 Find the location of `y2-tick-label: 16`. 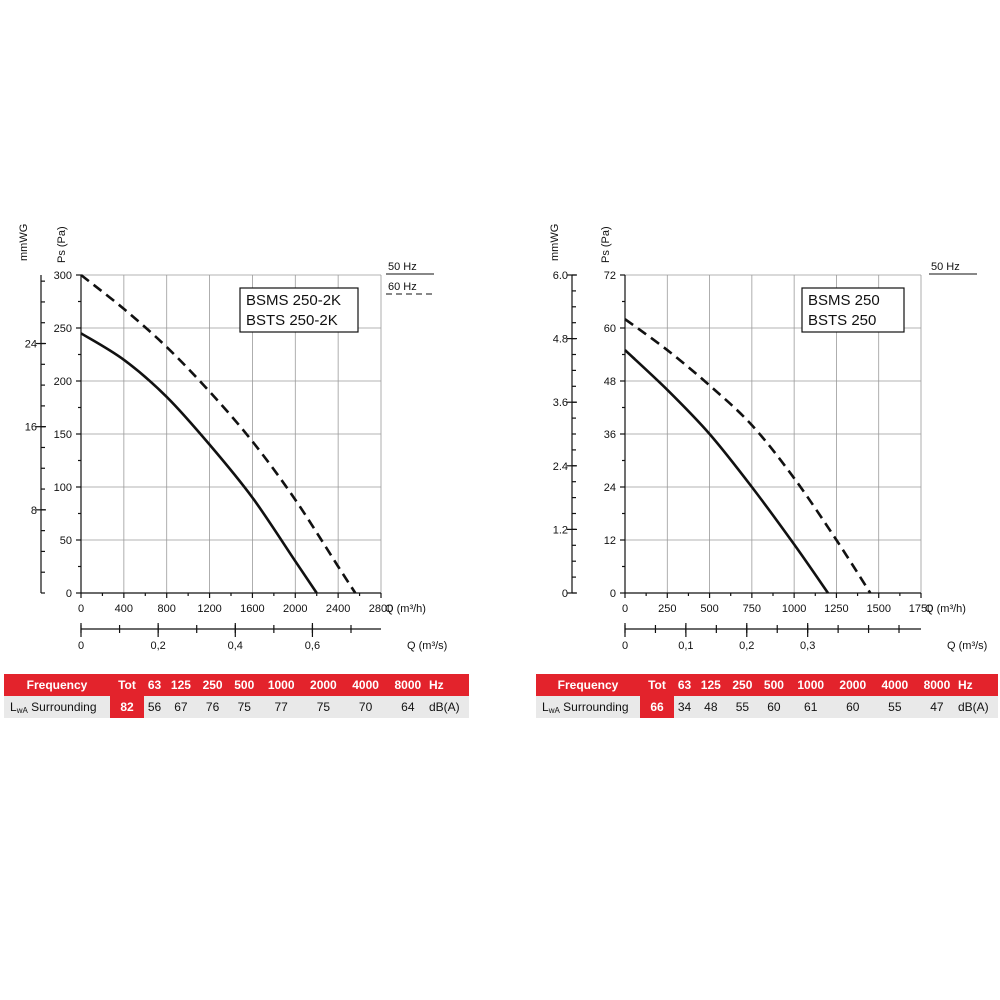

y2-tick-label: 16 is located at coordinates (31, 428).